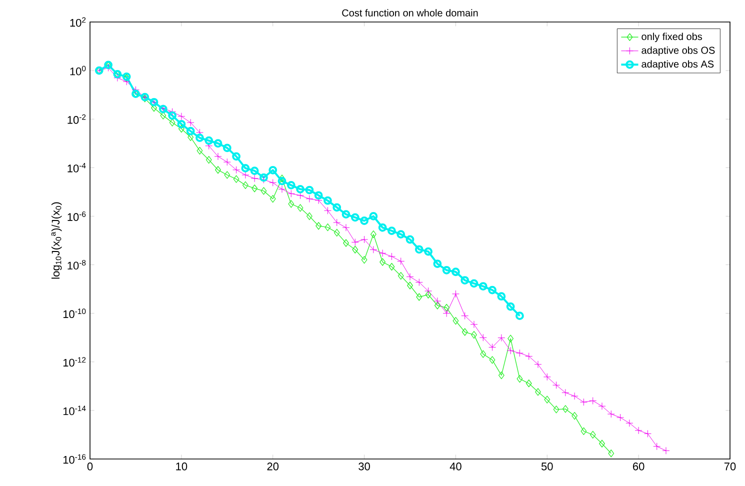 This screenshot has height=486, width=745. What do you see at coordinates (77, 216) in the screenshot?
I see `y-tick-label: 10$^{-6}$` at bounding box center [77, 216].